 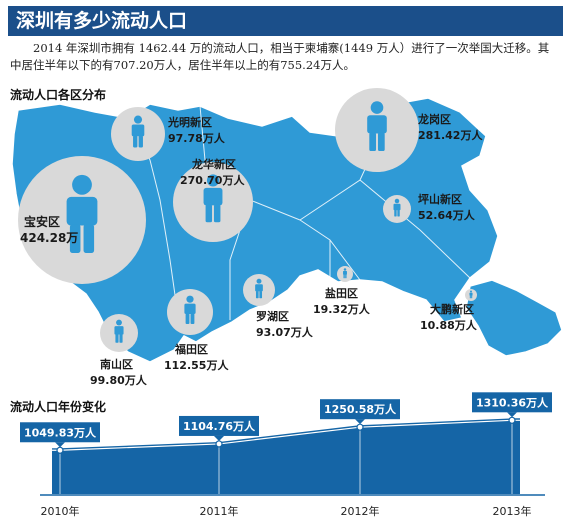 I want to click on district-value: 424.28万, so click(x=49, y=238).